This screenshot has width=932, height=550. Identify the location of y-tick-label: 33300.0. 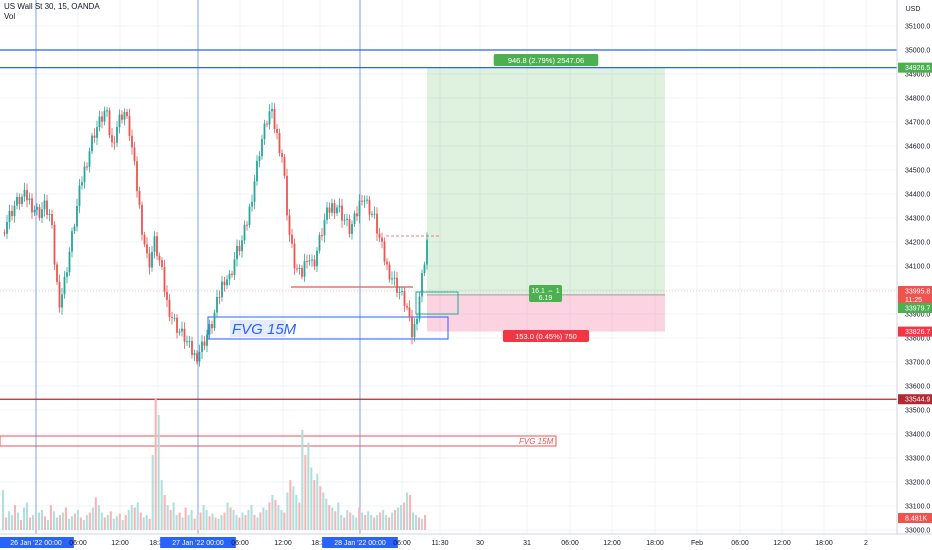
(917, 459).